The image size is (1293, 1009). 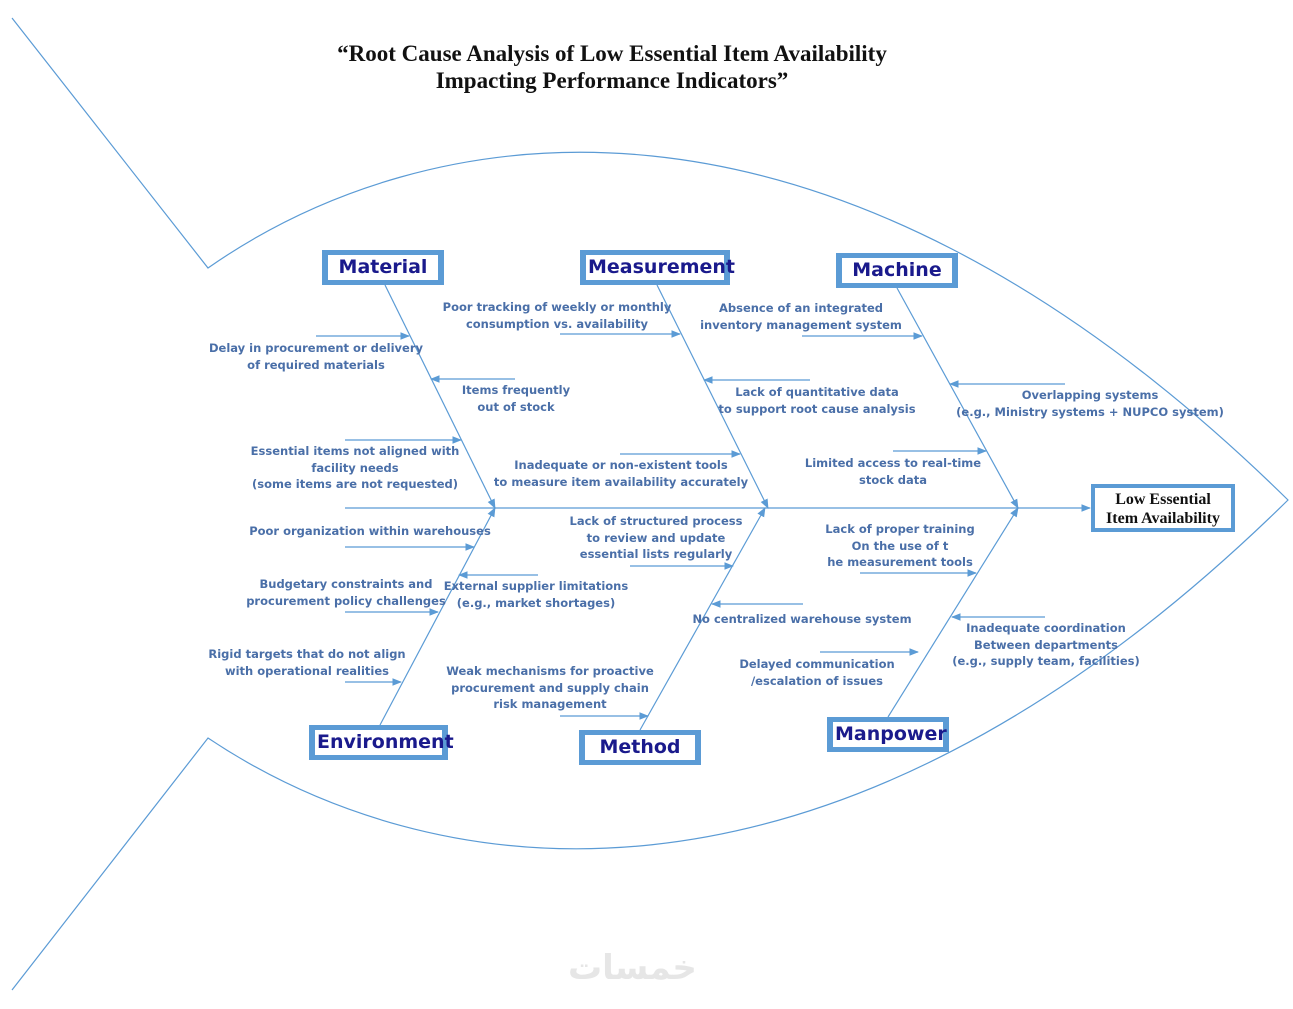 What do you see at coordinates (1163, 499) in the screenshot?
I see `effect-line-1: Low Essential` at bounding box center [1163, 499].